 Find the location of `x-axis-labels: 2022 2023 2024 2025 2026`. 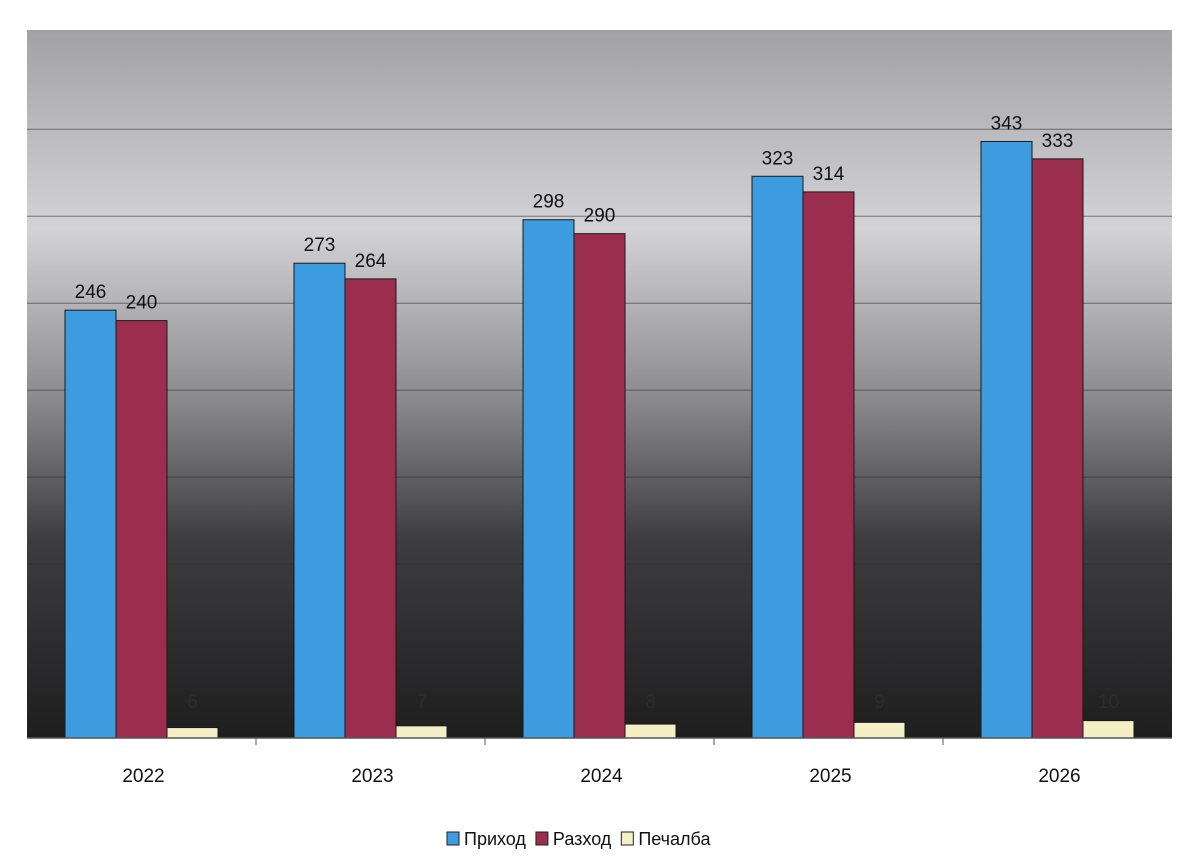

x-axis-labels: 2022 2023 2024 2025 2026 is located at coordinates (601, 776).